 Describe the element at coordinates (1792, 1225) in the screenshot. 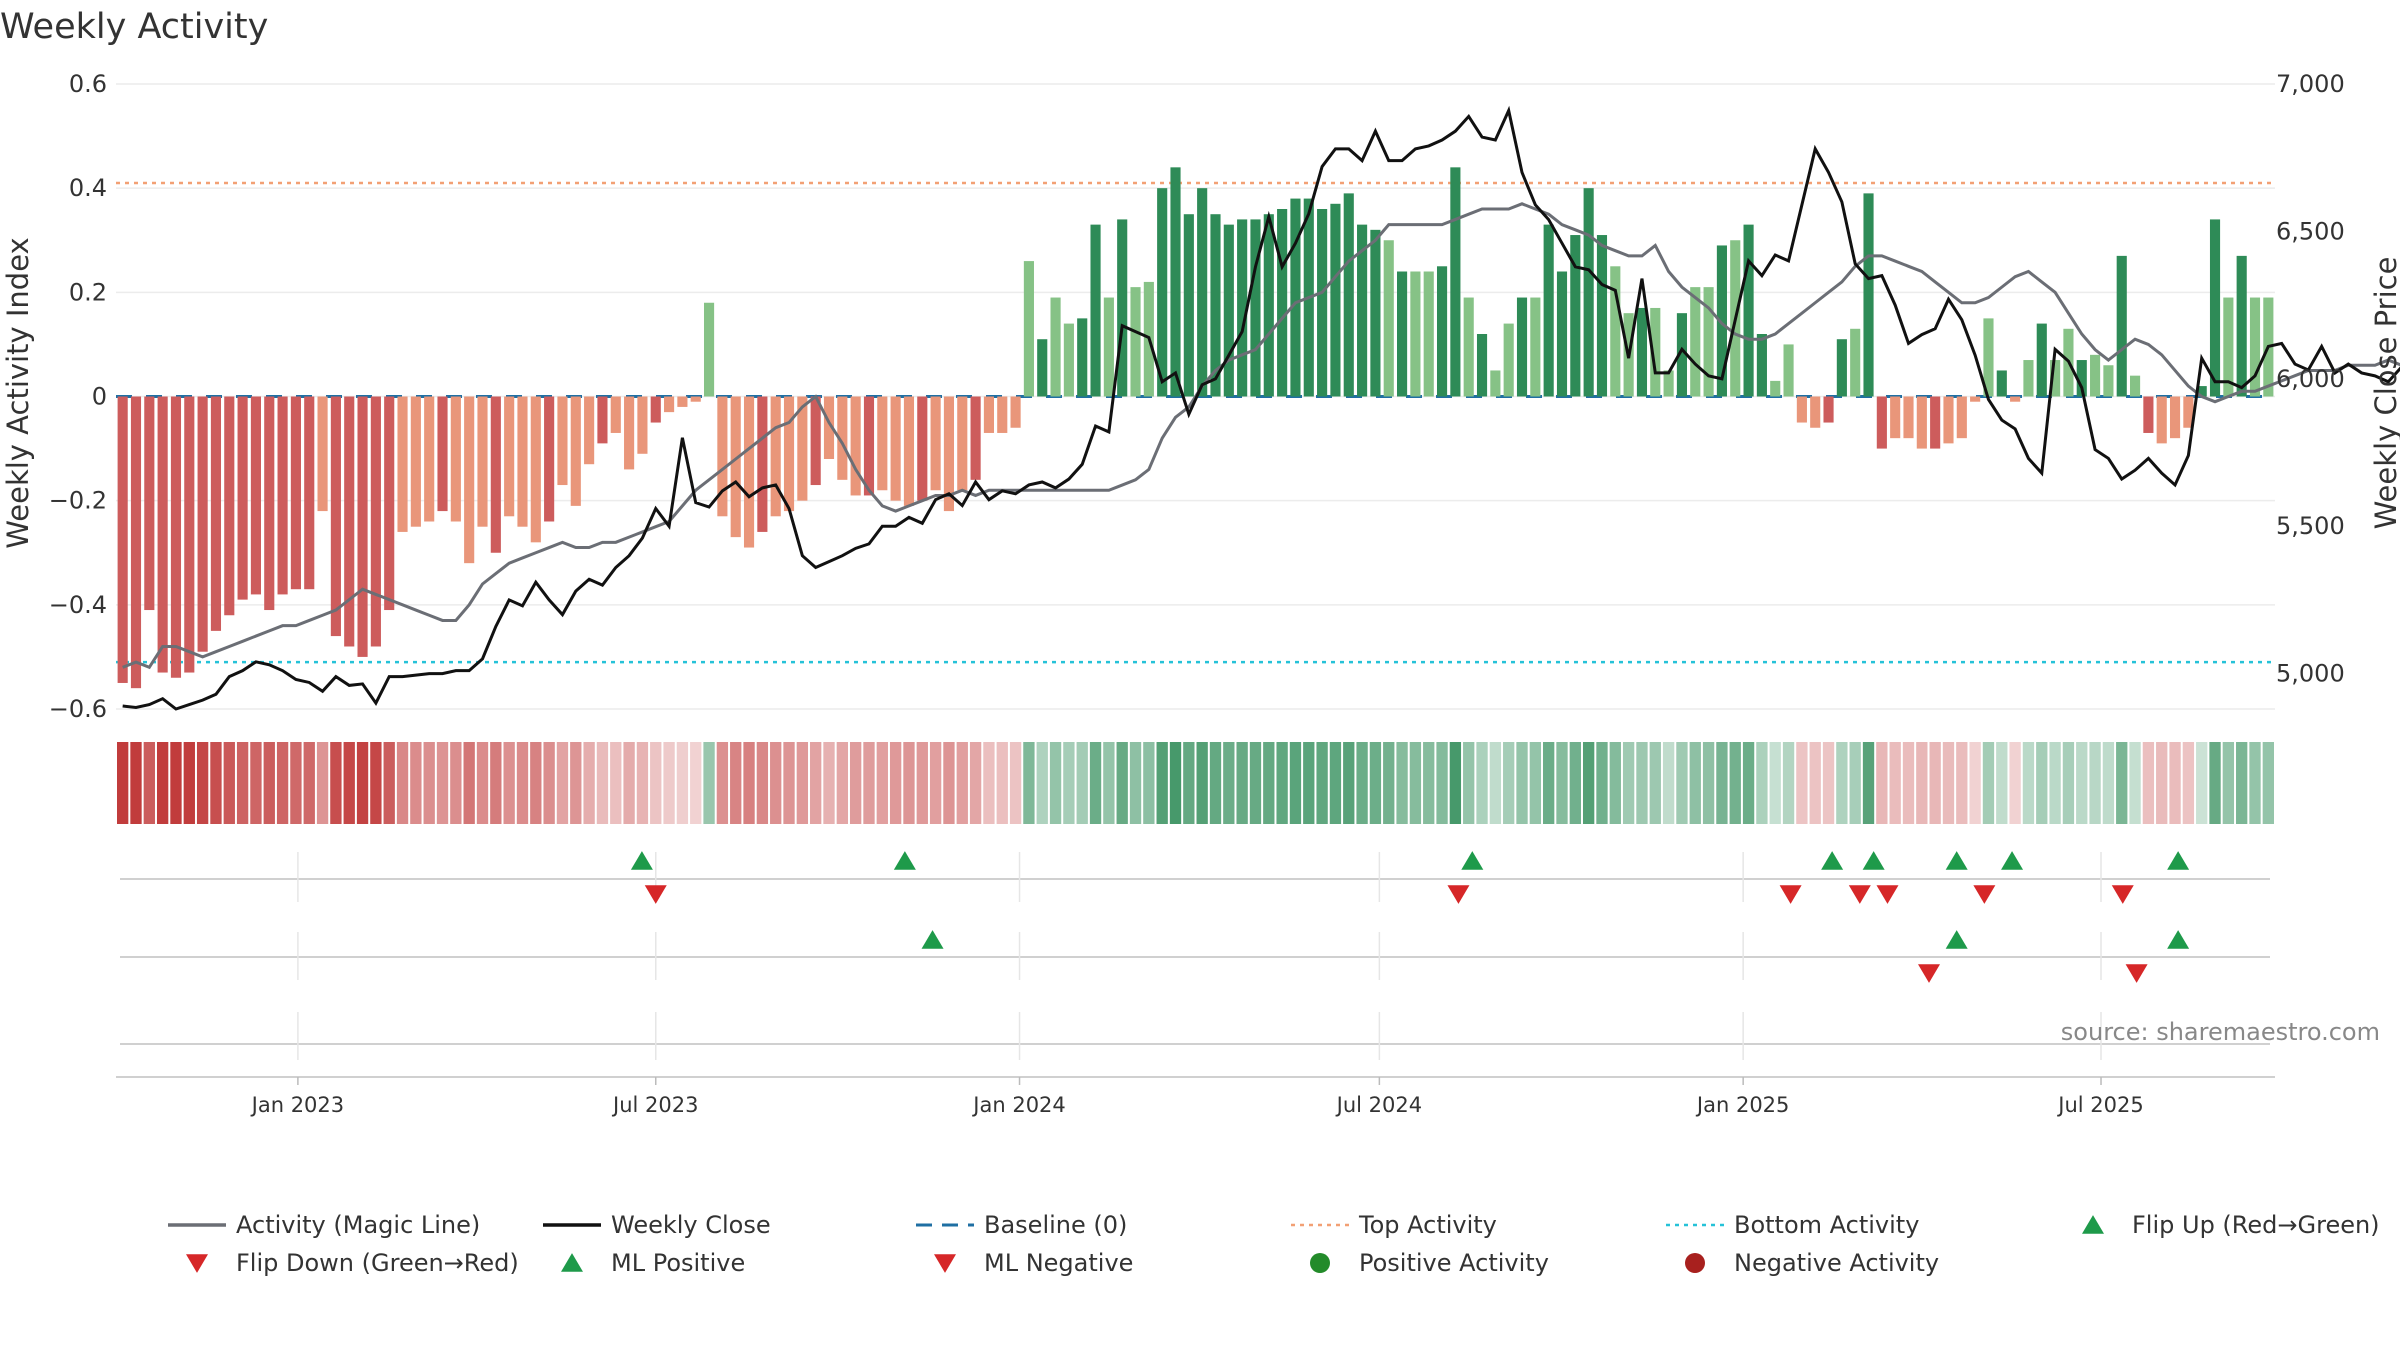

I see `legend-item: Bottom Activity` at that location.